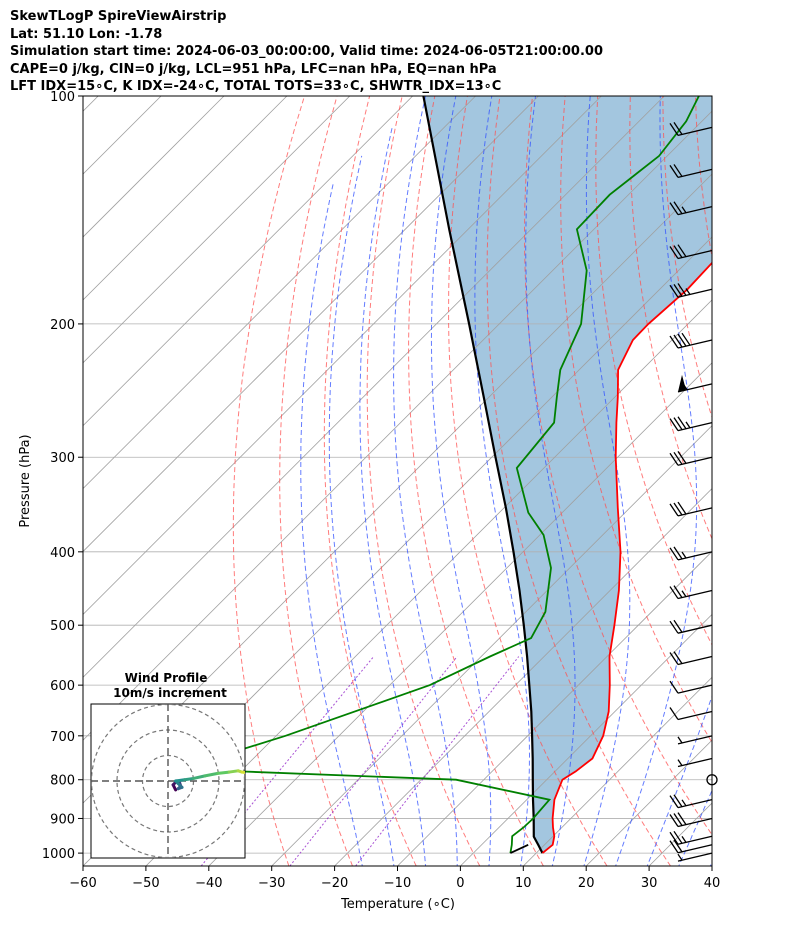  What do you see at coordinates (171, 781) in the screenshot?
I see `inset-plot-area` at bounding box center [171, 781].